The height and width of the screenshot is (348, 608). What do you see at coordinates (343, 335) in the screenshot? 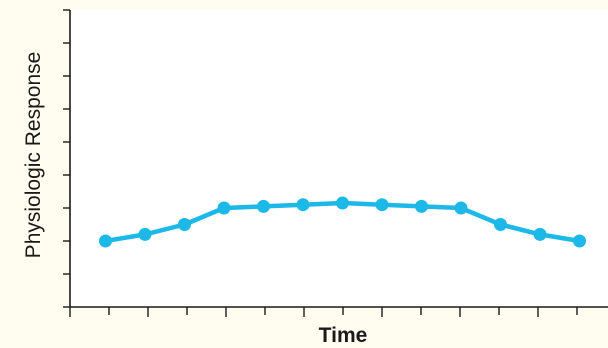
I see `x-axis-label: Time` at bounding box center [343, 335].